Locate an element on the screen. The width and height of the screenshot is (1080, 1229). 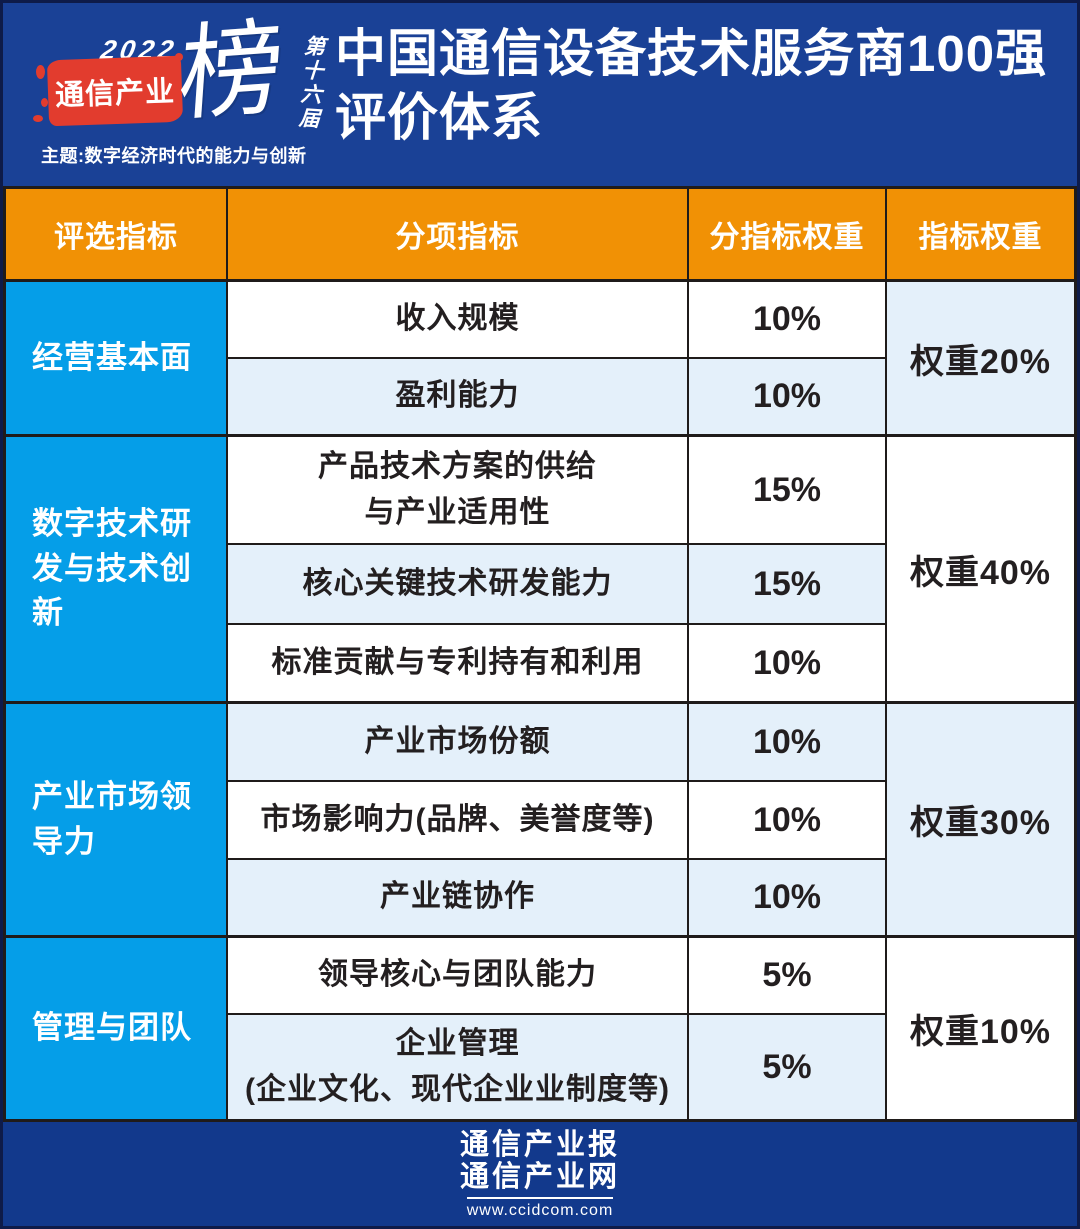
logo-rank-character: 榜 is located at coordinates (231, 71).